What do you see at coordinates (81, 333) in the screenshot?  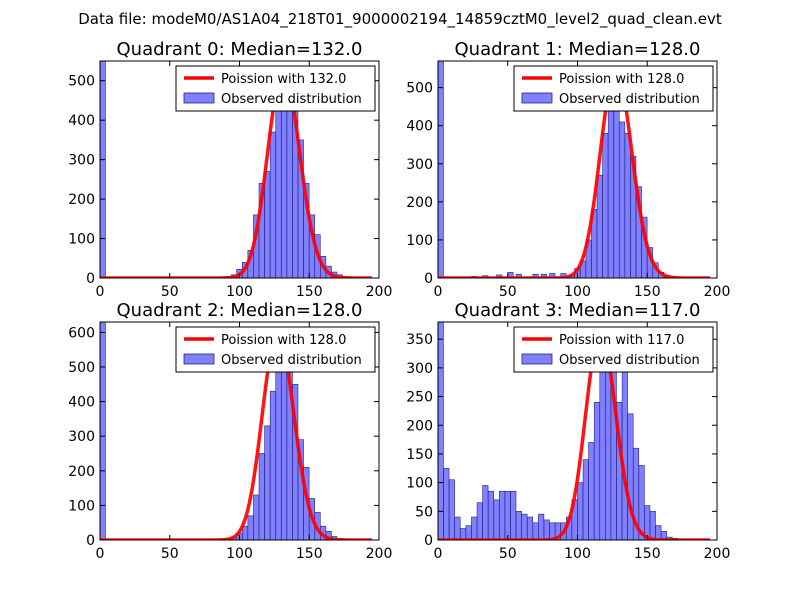 I see `y-tick-label: 600` at bounding box center [81, 333].